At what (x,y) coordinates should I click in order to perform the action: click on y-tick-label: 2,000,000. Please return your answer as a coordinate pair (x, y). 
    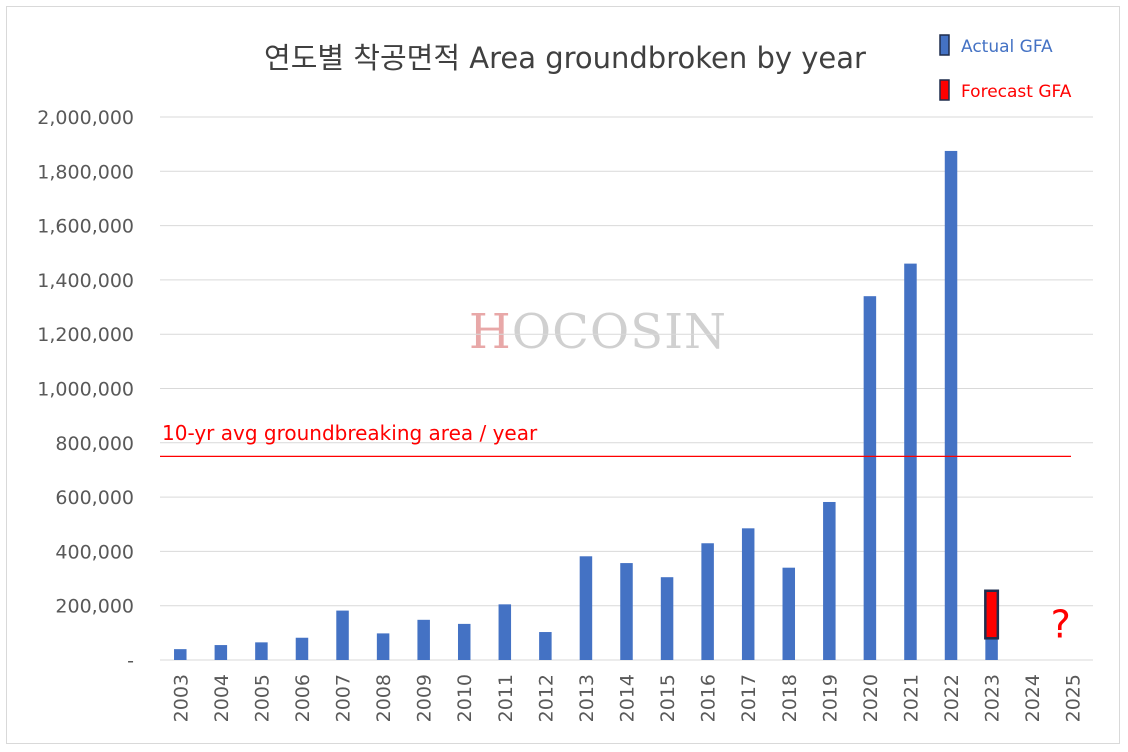
    Looking at the image, I should click on (85, 118).